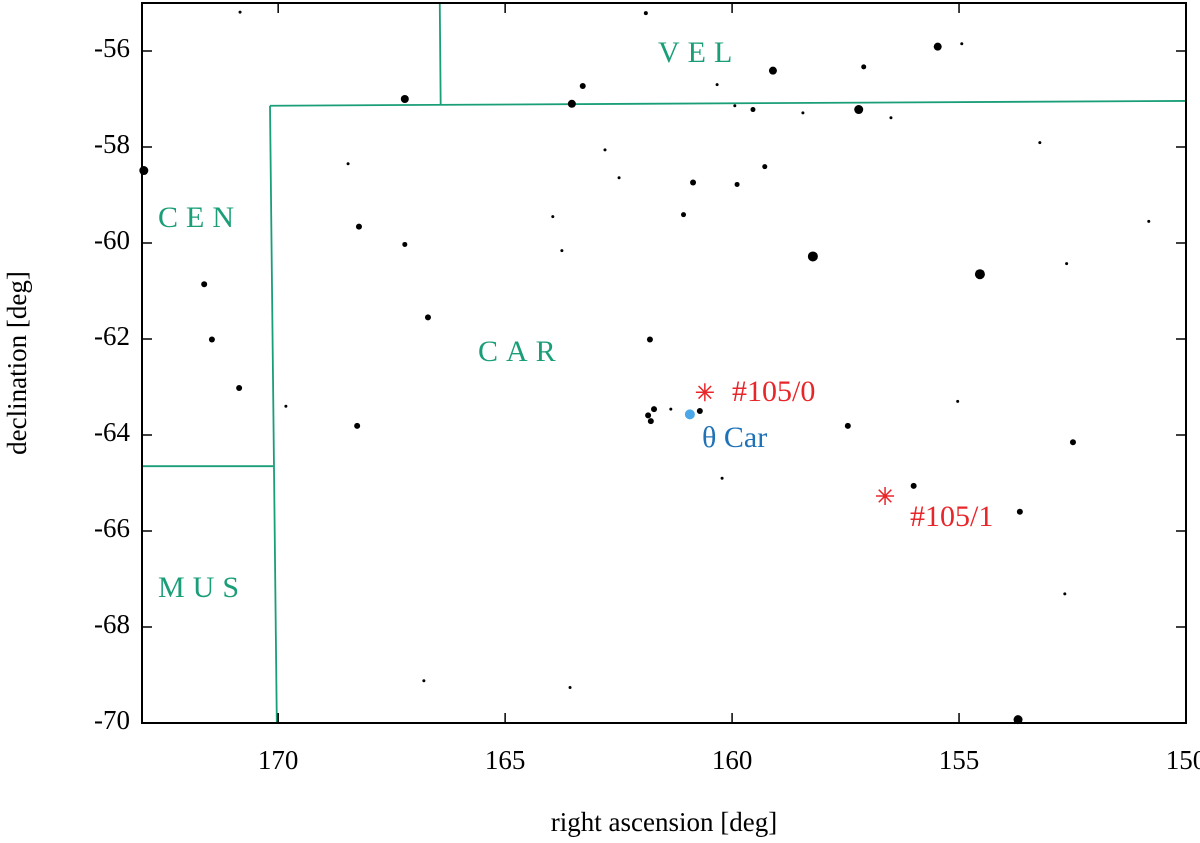 The width and height of the screenshot is (1200, 843). I want to click on y-tick-label: -60, so click(112, 240).